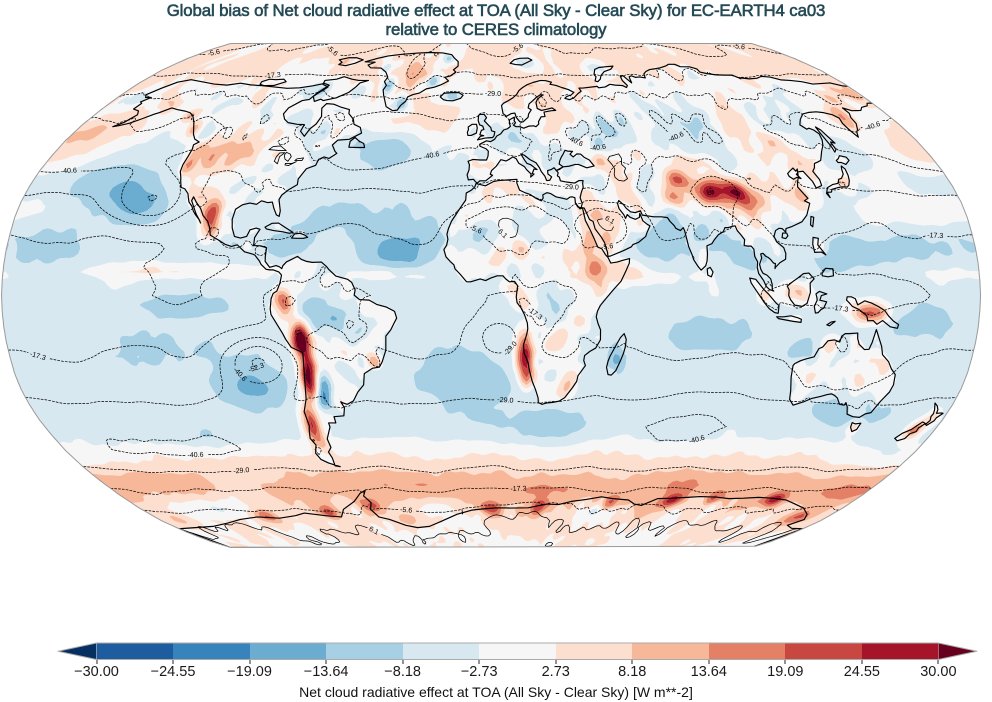  I want to click on colorbar-cells, so click(517, 651).